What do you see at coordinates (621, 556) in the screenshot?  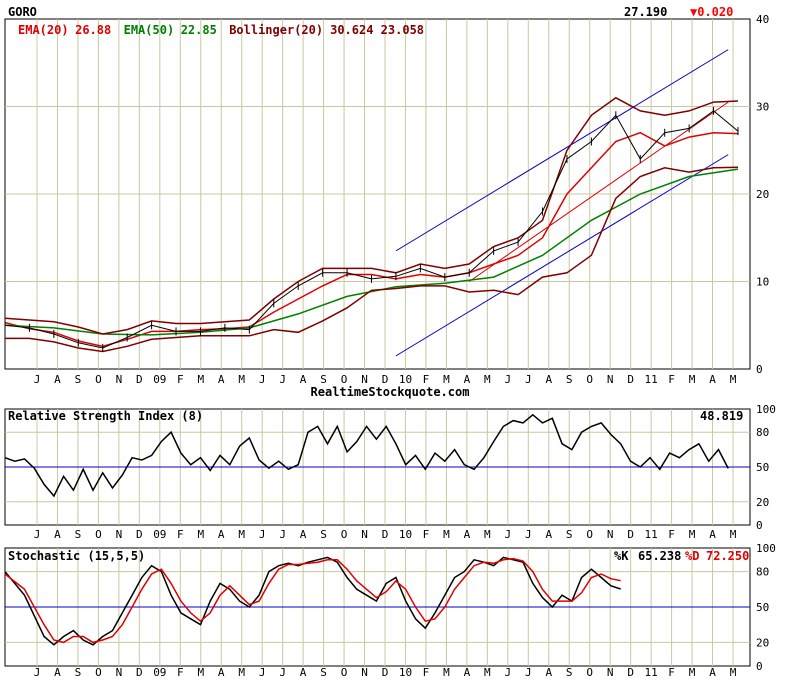 I see `stochastic-k-label: %K` at bounding box center [621, 556].